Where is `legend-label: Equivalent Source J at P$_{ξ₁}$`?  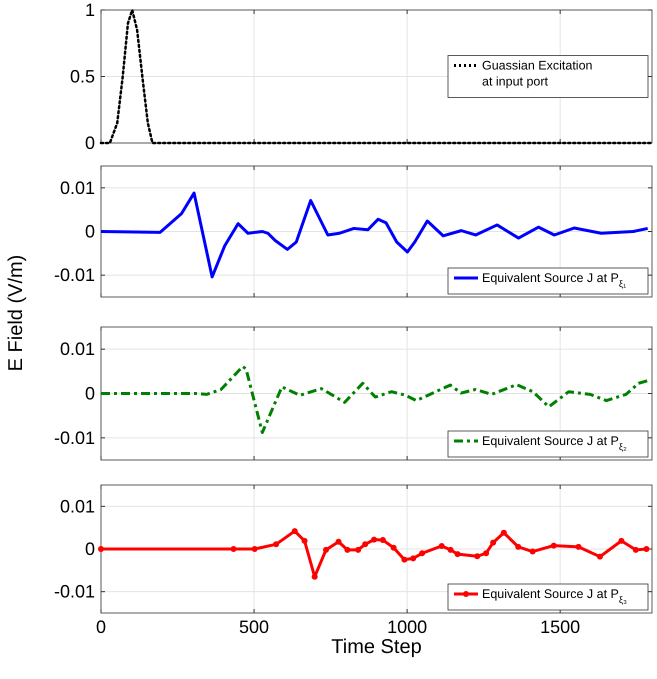 legend-label: Equivalent Source J at P$_{ξ₁}$ is located at coordinates (554, 280).